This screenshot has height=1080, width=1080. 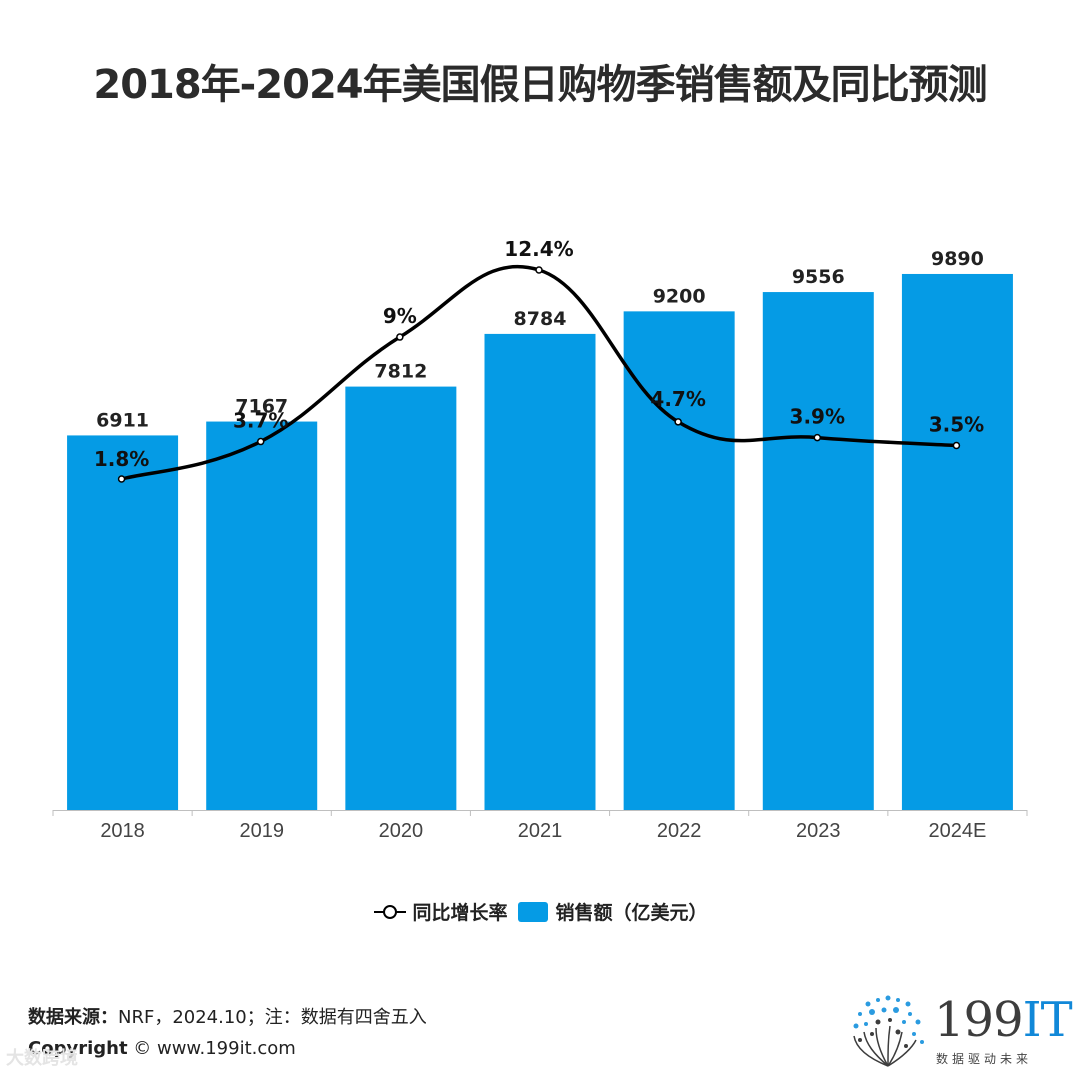 What do you see at coordinates (958, 831) in the screenshot?
I see `x-tick-label: 2024E` at bounding box center [958, 831].